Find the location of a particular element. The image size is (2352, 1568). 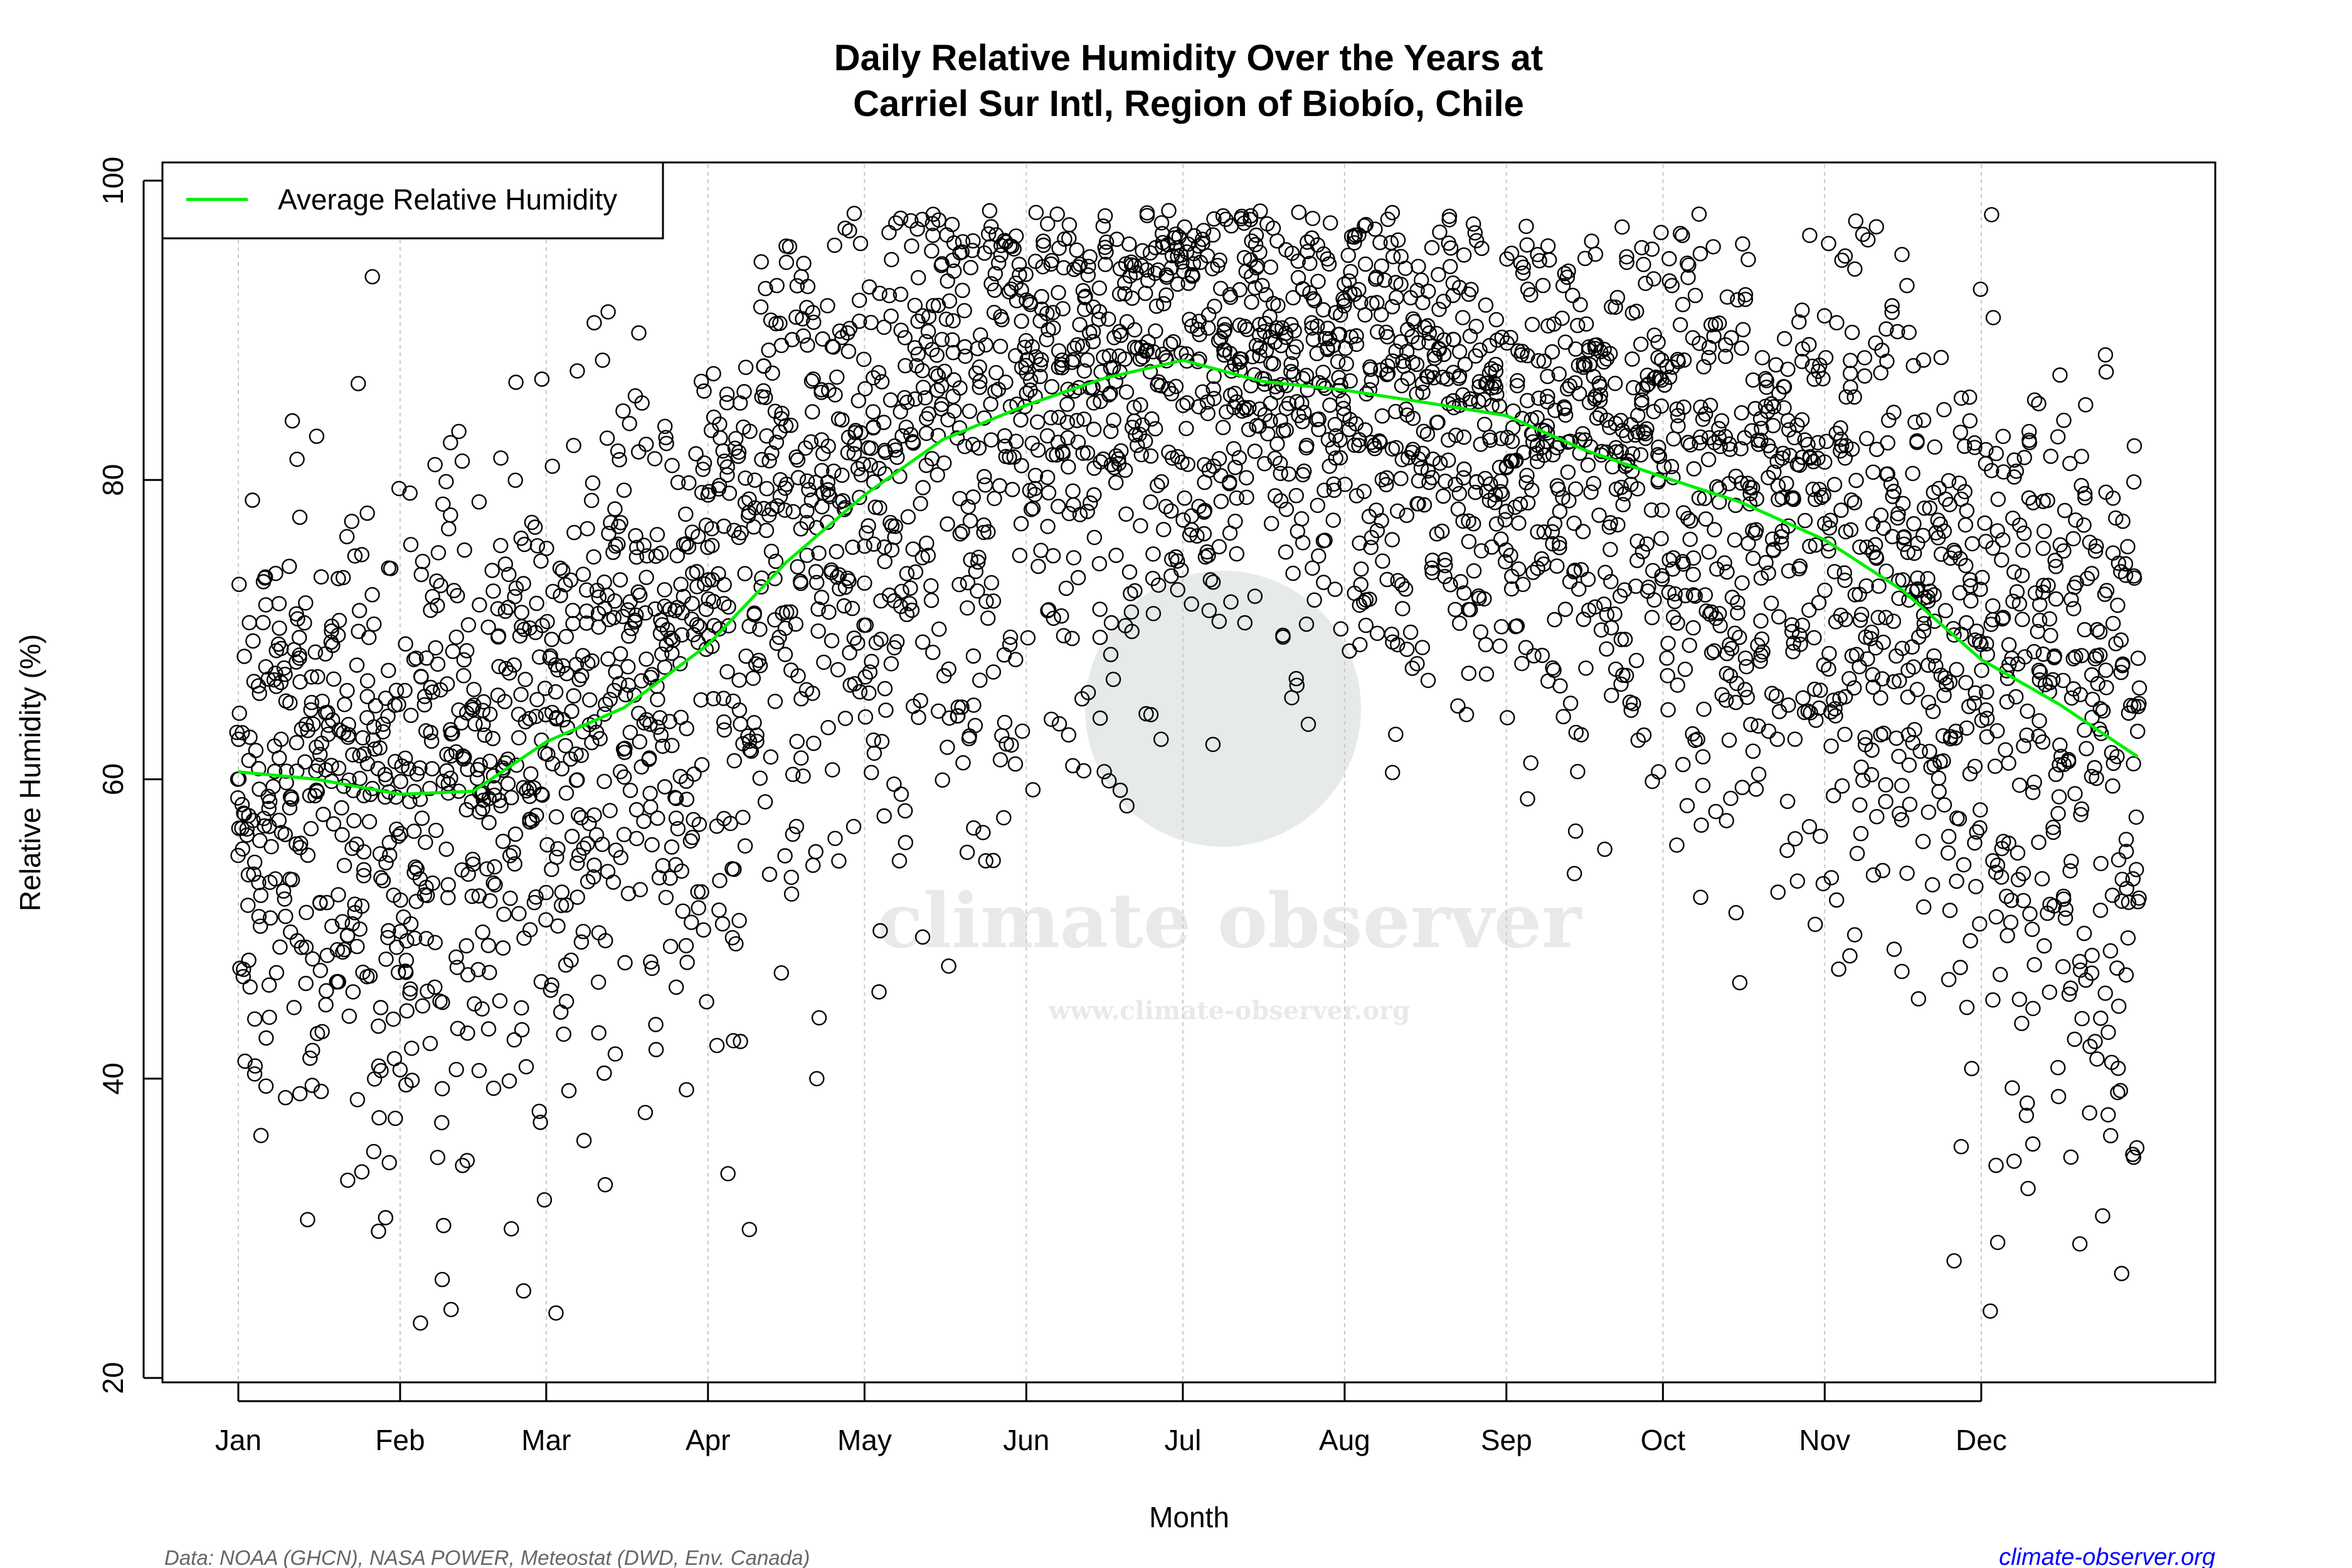

site-link: climate-observer.org is located at coordinates (2107, 1556).